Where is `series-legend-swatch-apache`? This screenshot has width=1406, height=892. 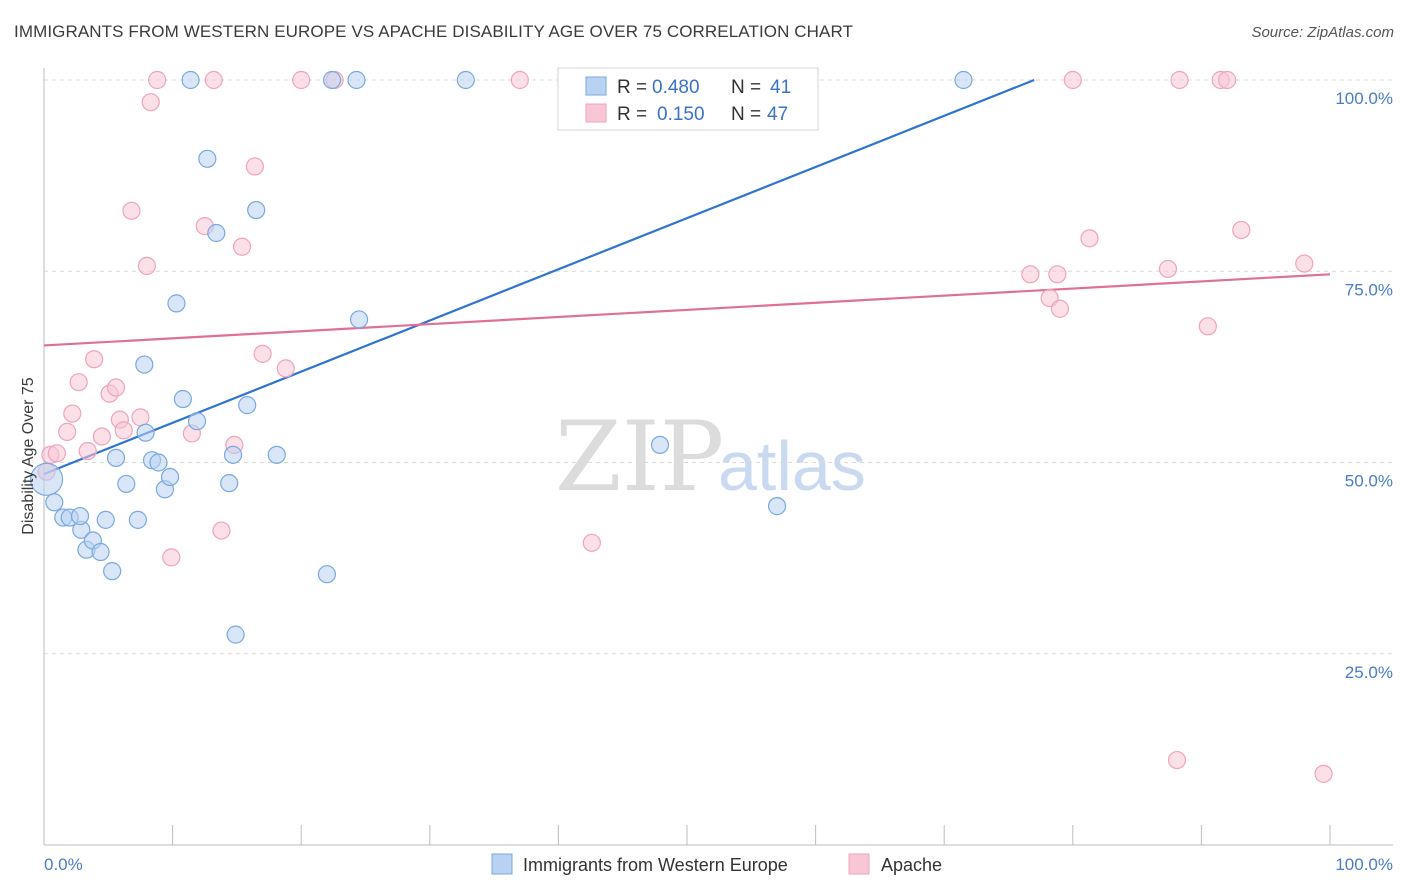 series-legend-swatch-apache is located at coordinates (859, 864).